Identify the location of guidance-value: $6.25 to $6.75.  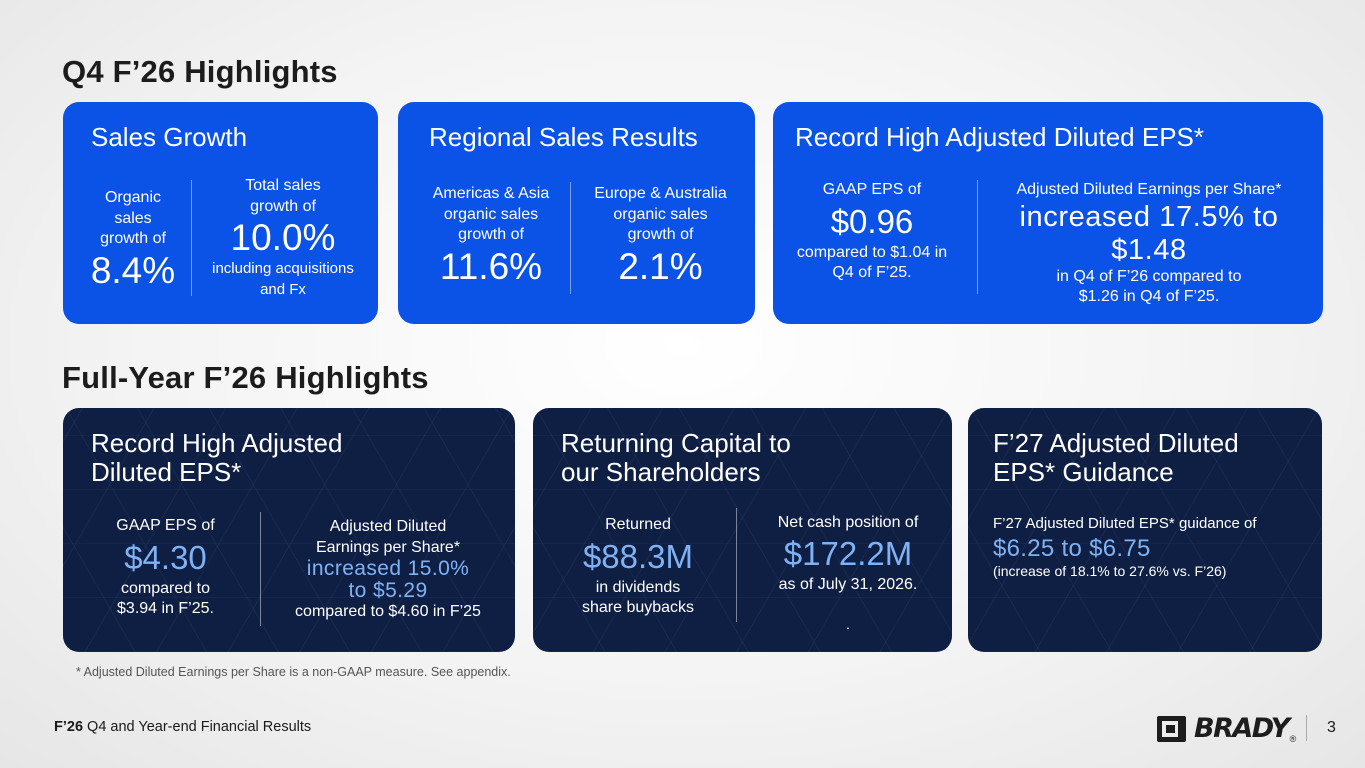
(1072, 548).